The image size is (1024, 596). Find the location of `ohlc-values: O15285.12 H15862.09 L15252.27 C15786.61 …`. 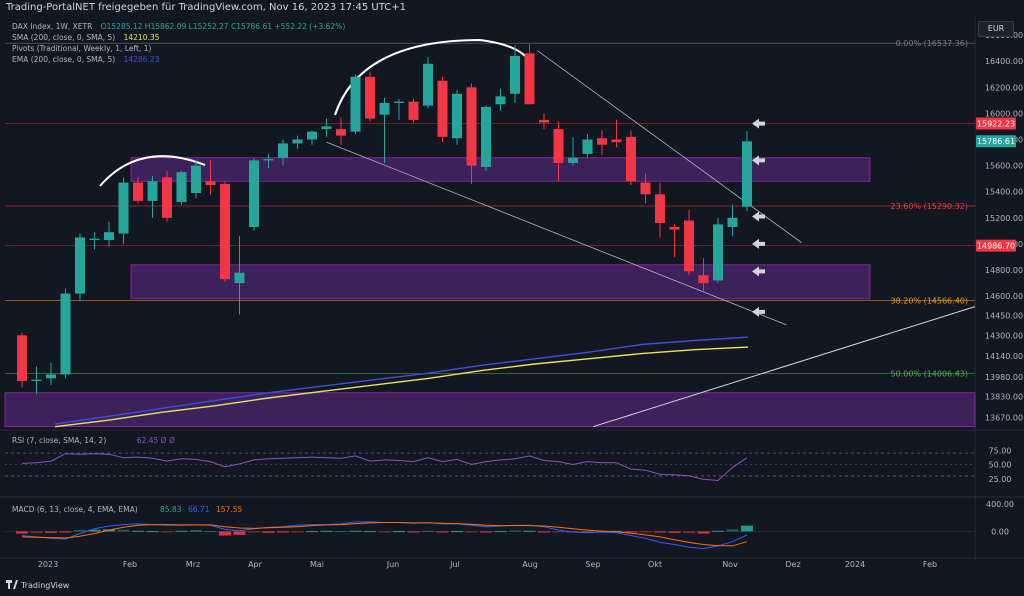

ohlc-values: O15285.12 H15862.09 L15252.27 C15786.61 … is located at coordinates (223, 26).